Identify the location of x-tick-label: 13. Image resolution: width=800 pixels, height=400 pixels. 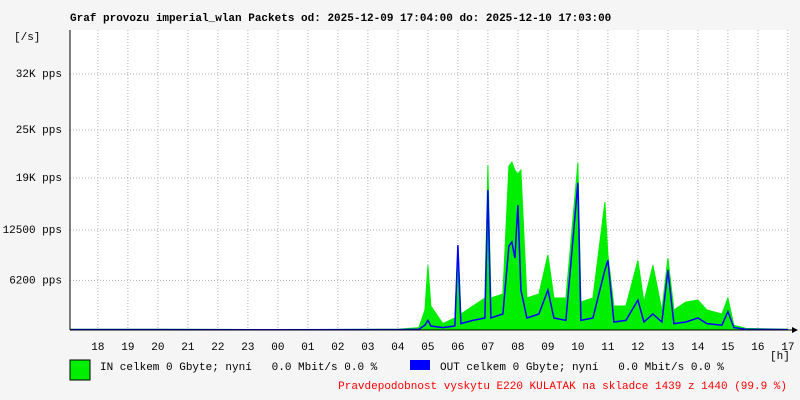
(667, 348).